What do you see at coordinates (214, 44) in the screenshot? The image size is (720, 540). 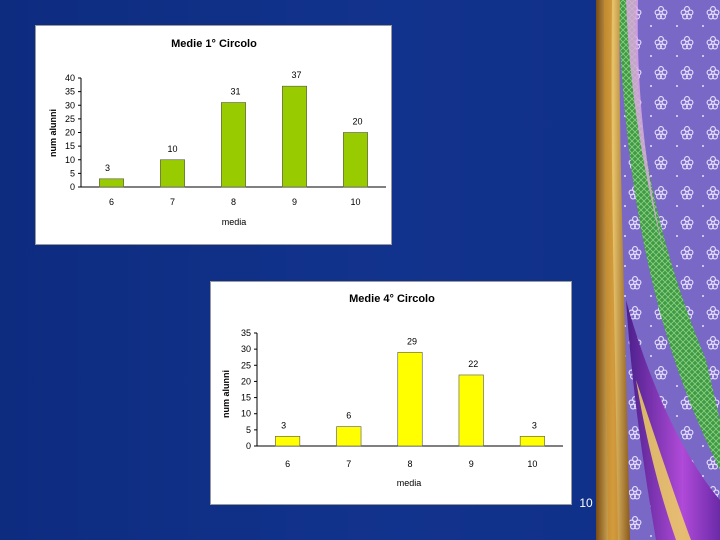 I see `chart-title: Medie 1° Circolo` at bounding box center [214, 44].